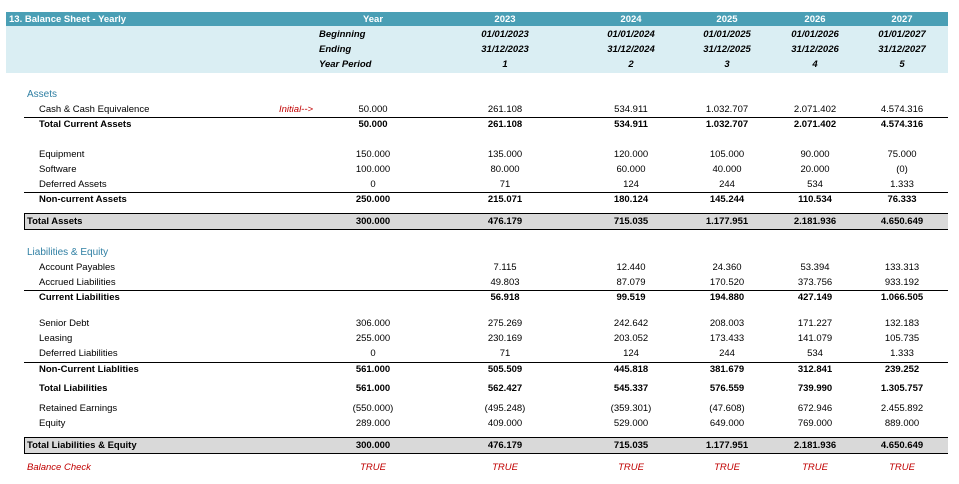 Image resolution: width=959 pixels, height=484 pixels. Describe the element at coordinates (815, 34) in the screenshot. I see `header-beginning-cell: 01/01/2026` at that location.